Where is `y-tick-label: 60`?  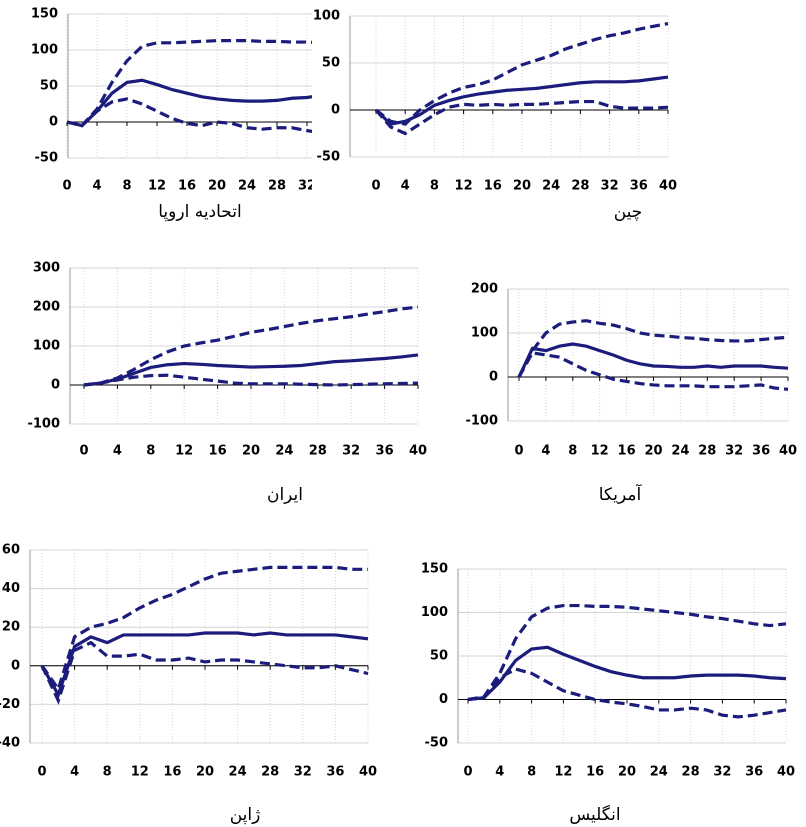 y-tick-label: 60 is located at coordinates (11, 550).